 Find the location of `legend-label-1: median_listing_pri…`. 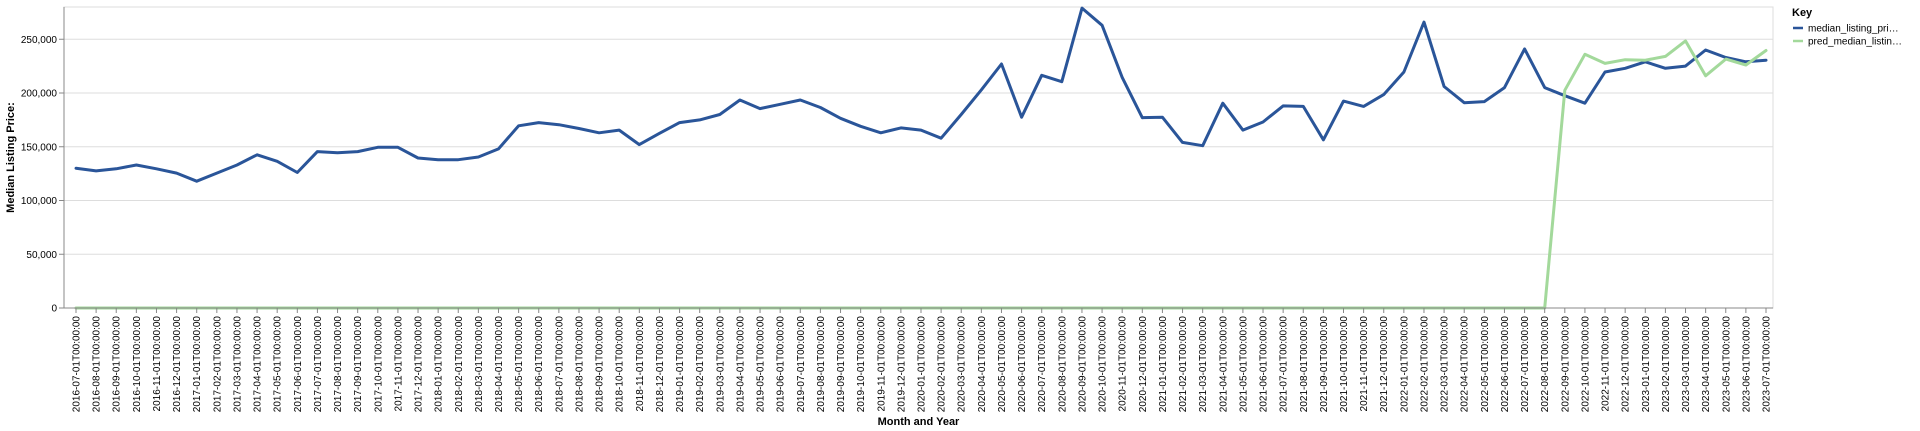

legend-label-1: median_listing_pri… is located at coordinates (1853, 29).